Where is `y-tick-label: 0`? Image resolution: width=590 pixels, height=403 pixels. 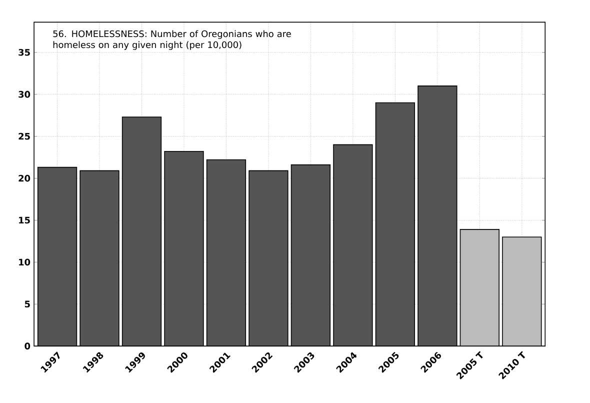
y-tick-label: 0 is located at coordinates (27, 346).